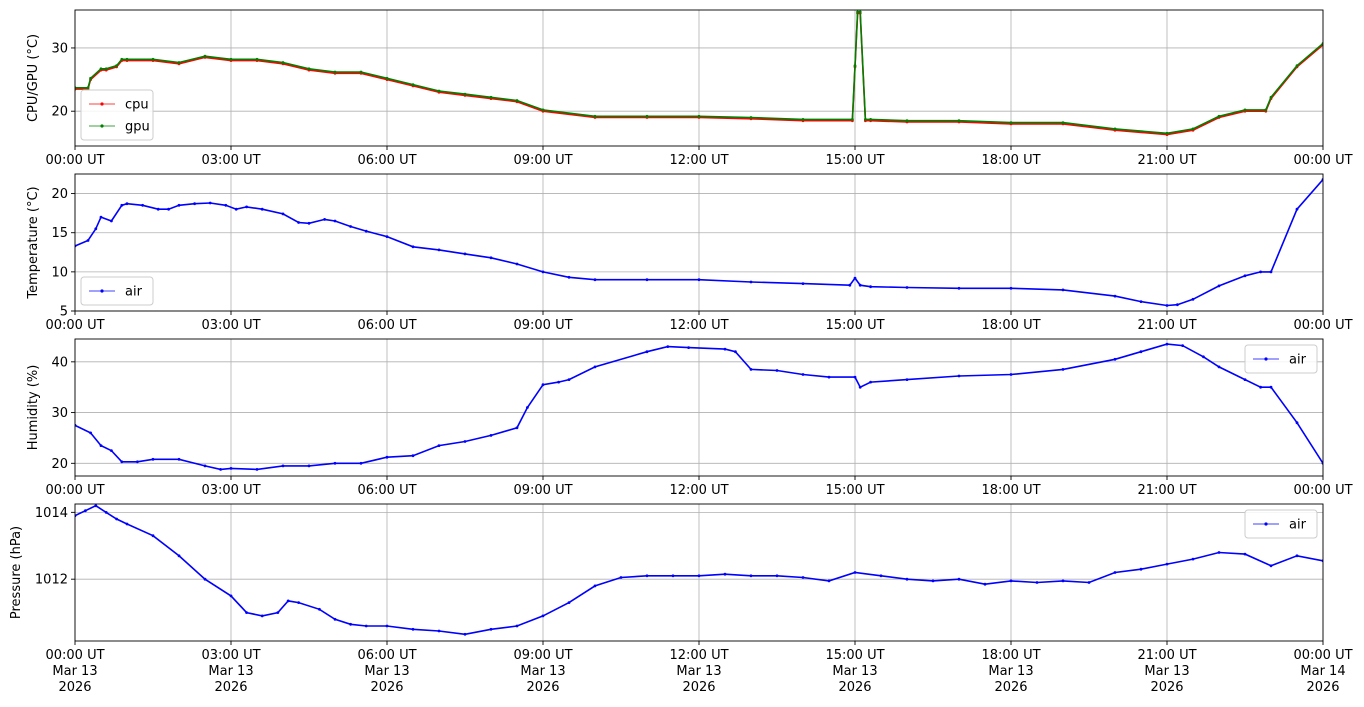 The image size is (1364, 707). What do you see at coordinates (59, 362) in the screenshot?
I see `y-tick-label: 40` at bounding box center [59, 362].